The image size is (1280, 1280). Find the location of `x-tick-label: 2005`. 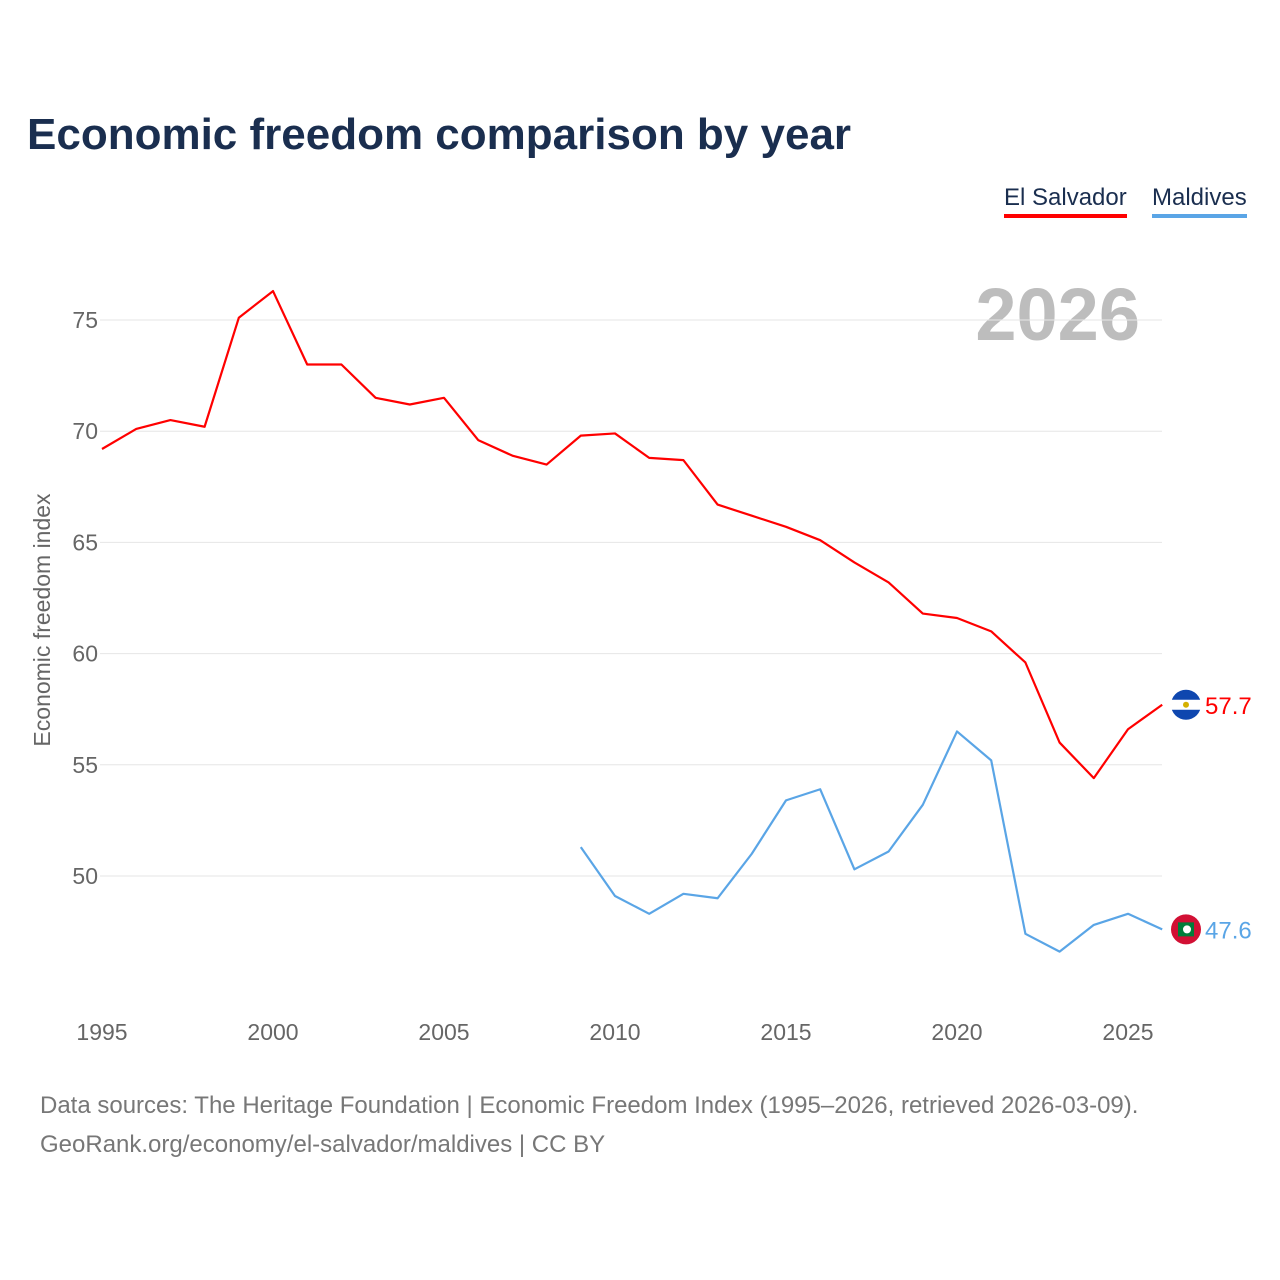

x-tick-label: 2005 is located at coordinates (443, 1032).